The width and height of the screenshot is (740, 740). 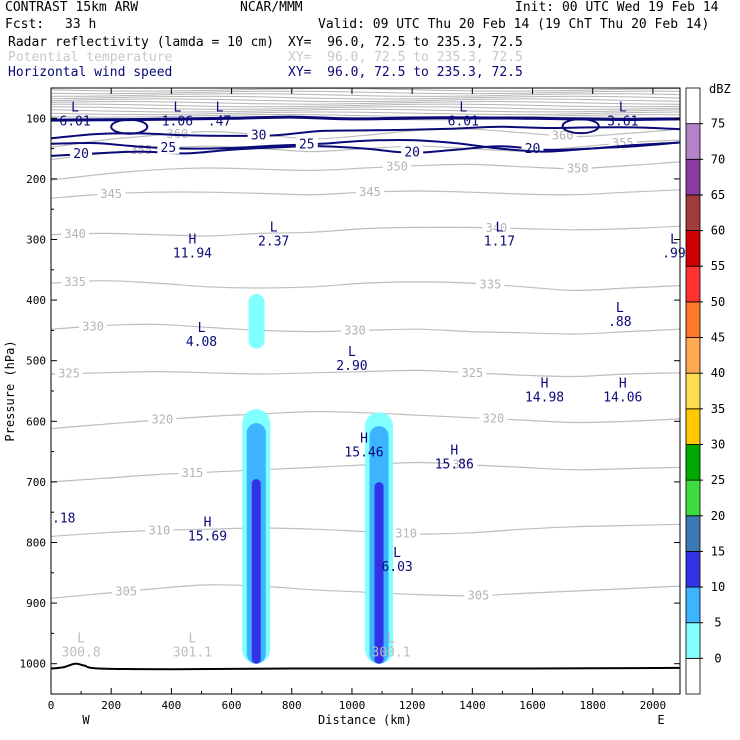 I want to click on colorbar-label: 70, so click(x=718, y=159).